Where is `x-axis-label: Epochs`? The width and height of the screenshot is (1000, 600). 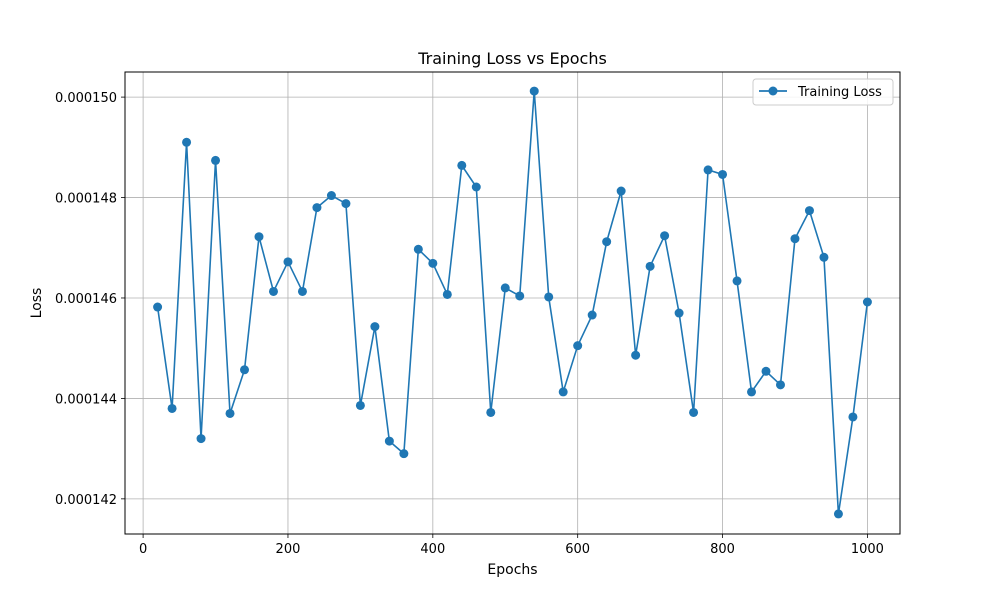 x-axis-label: Epochs is located at coordinates (512, 570).